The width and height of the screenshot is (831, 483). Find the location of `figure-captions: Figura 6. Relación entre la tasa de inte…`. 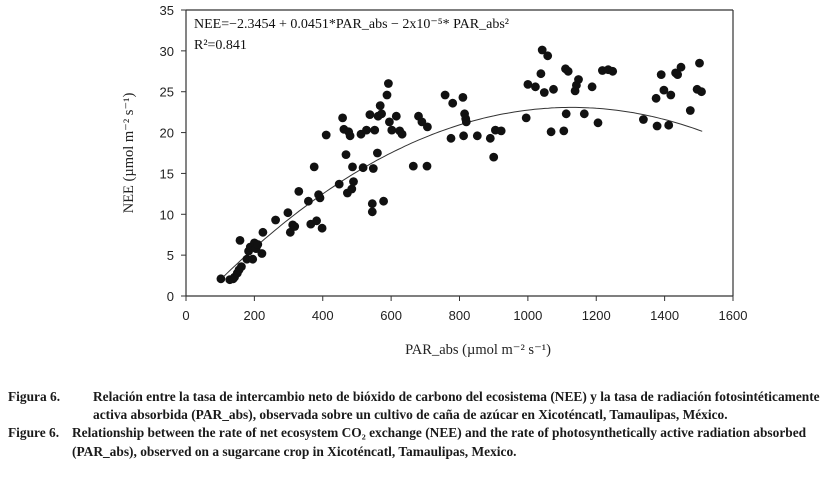

figure-captions: Figura 6. Relación entre la tasa de inte… is located at coordinates (417, 424).